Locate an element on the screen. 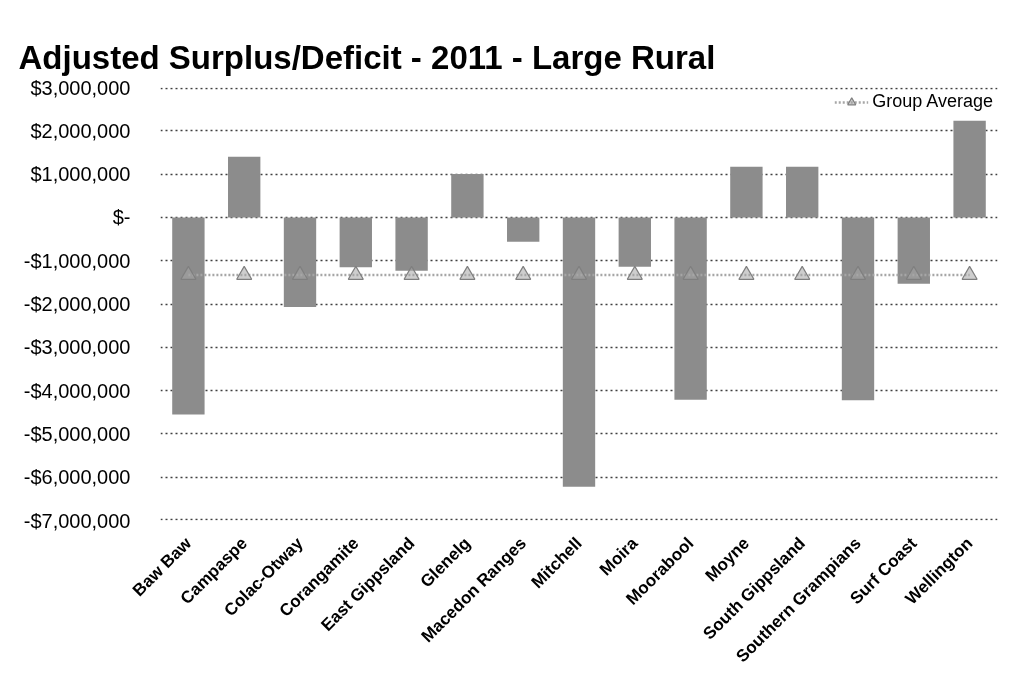  y-tick-label: -$4,000,000 is located at coordinates (77, 390).